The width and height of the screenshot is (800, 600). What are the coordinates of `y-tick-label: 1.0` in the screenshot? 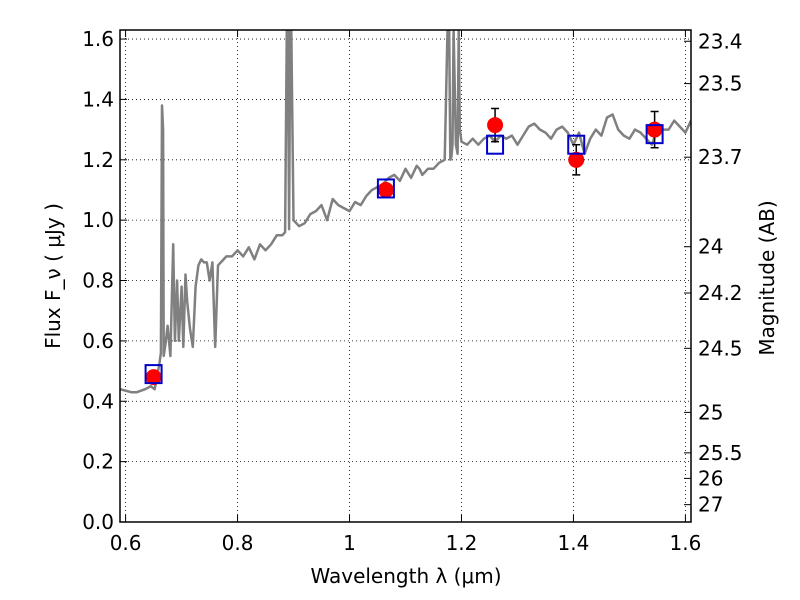 It's located at (98, 220).